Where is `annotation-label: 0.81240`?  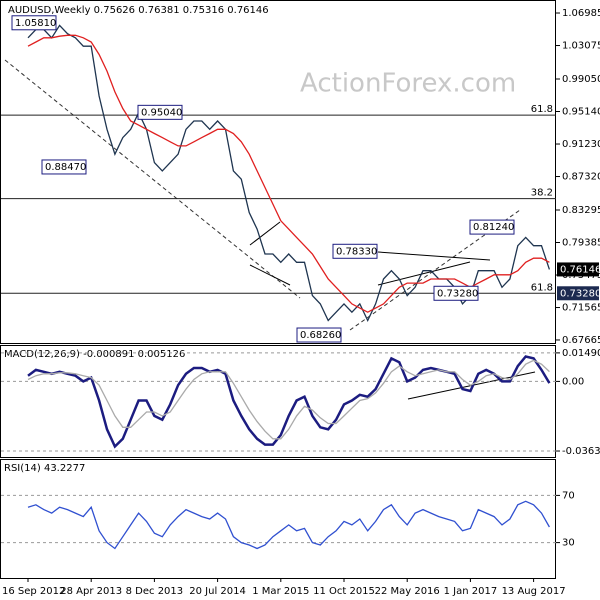 annotation-label: 0.81240 is located at coordinates (493, 227).